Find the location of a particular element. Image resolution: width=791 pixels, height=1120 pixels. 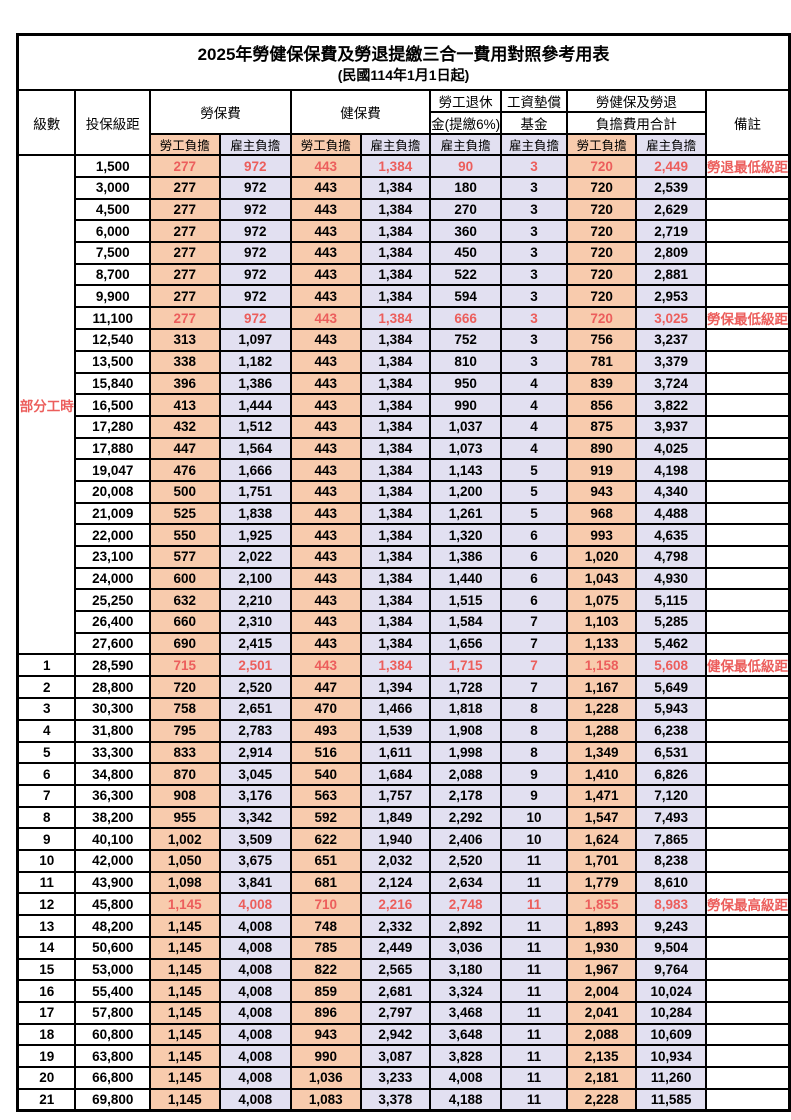

cell-labor-employee: 660 is located at coordinates (184, 622).